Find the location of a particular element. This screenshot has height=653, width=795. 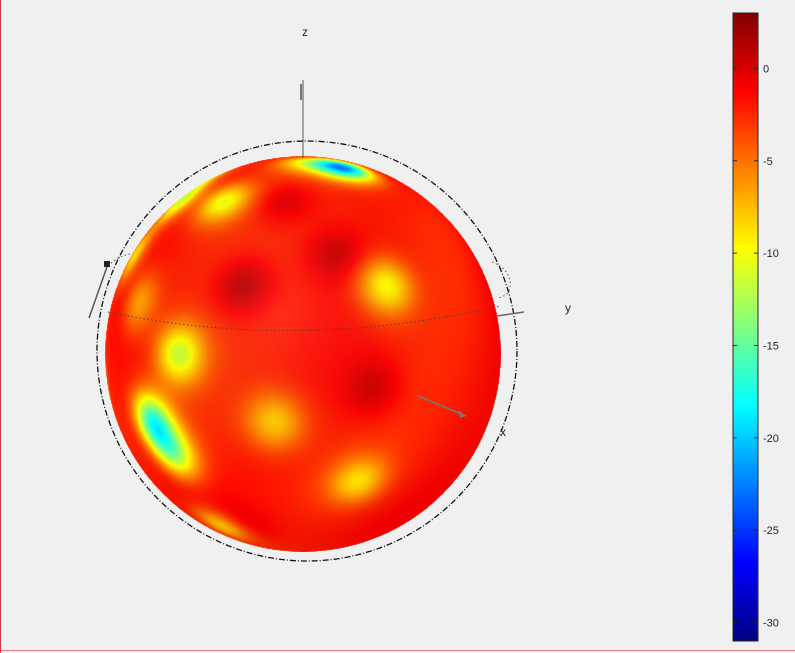

colorbar-tick-label: 0 is located at coordinates (766, 69).